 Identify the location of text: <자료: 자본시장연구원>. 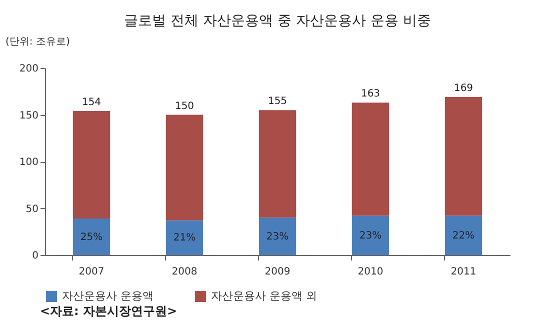
(109, 311).